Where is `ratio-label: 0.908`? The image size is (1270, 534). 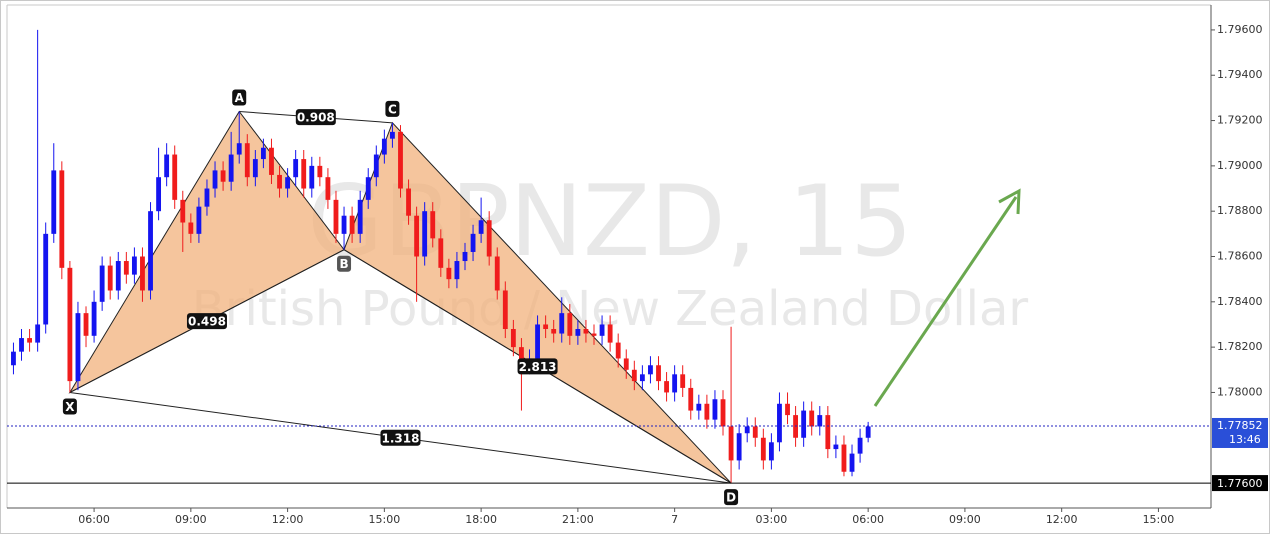 ratio-label: 0.908 is located at coordinates (316, 118).